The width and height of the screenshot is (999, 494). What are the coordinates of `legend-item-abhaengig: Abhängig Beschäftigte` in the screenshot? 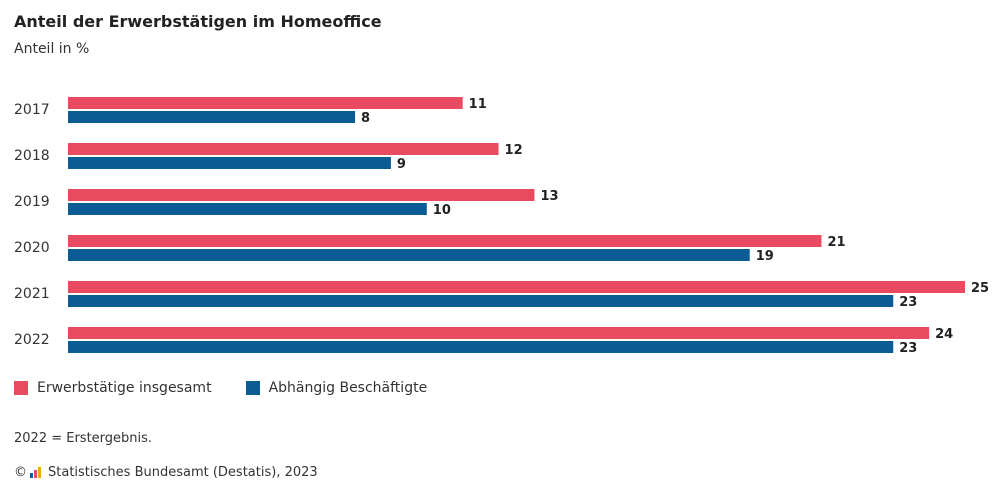 It's located at (336, 388).